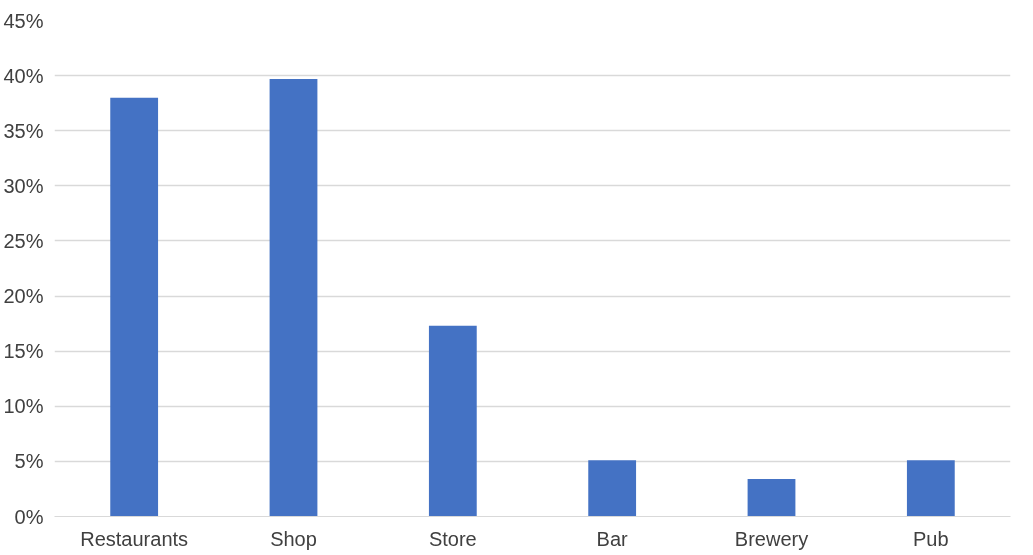 This screenshot has height=555, width=1033. What do you see at coordinates (293, 538) in the screenshot?
I see `x-tick-label: Shop` at bounding box center [293, 538].